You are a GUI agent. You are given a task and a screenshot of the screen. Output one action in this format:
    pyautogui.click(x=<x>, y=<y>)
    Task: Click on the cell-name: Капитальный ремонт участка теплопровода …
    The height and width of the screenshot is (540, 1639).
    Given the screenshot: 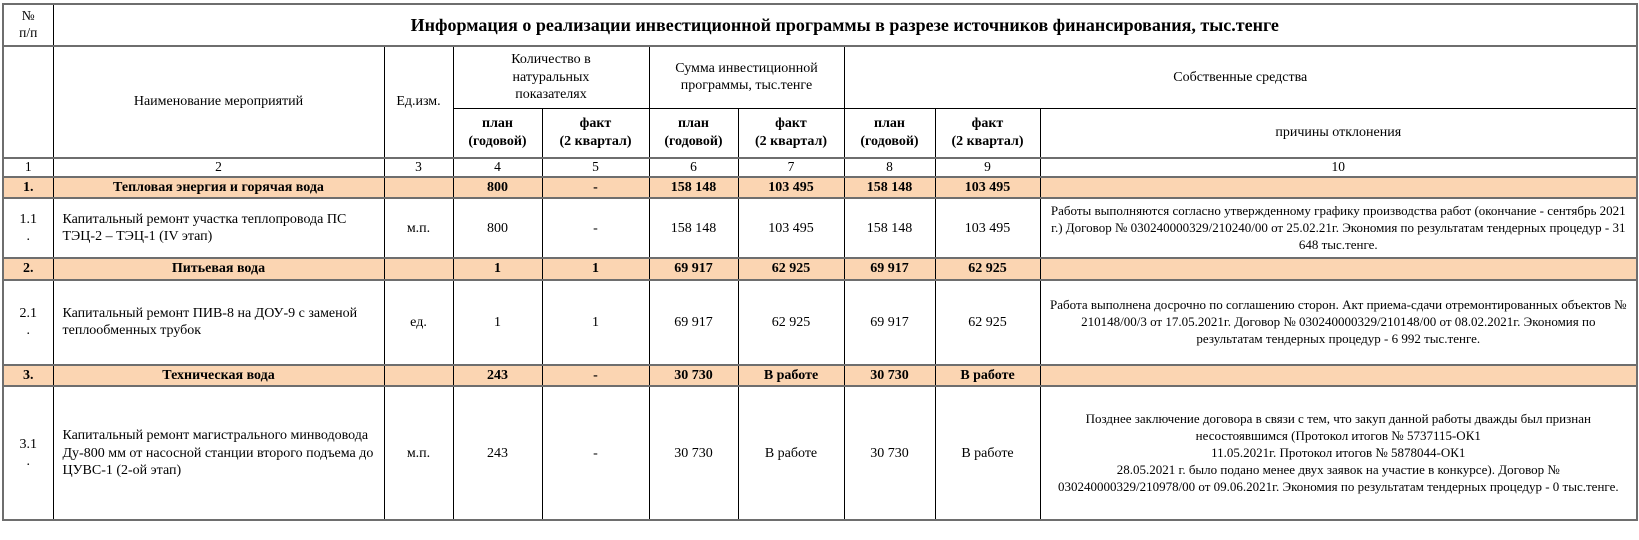 What is the action you would take?
    pyautogui.click(x=218, y=228)
    